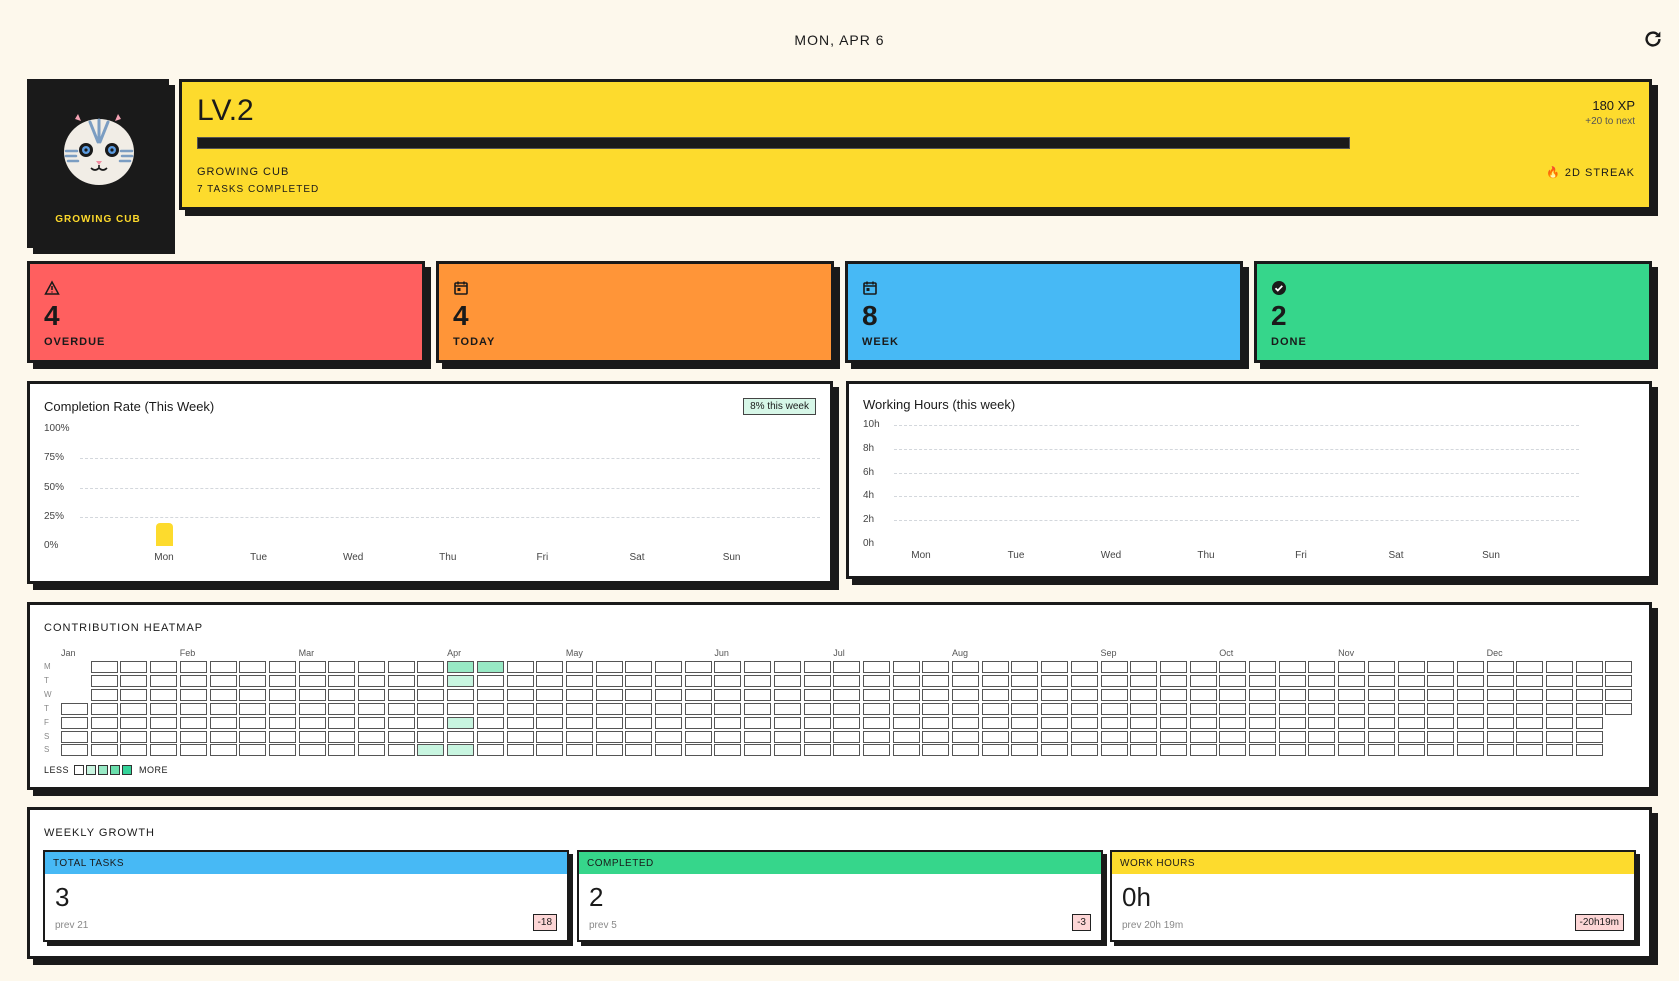  What do you see at coordinates (1653, 39) in the screenshot?
I see `refresh-icon` at bounding box center [1653, 39].